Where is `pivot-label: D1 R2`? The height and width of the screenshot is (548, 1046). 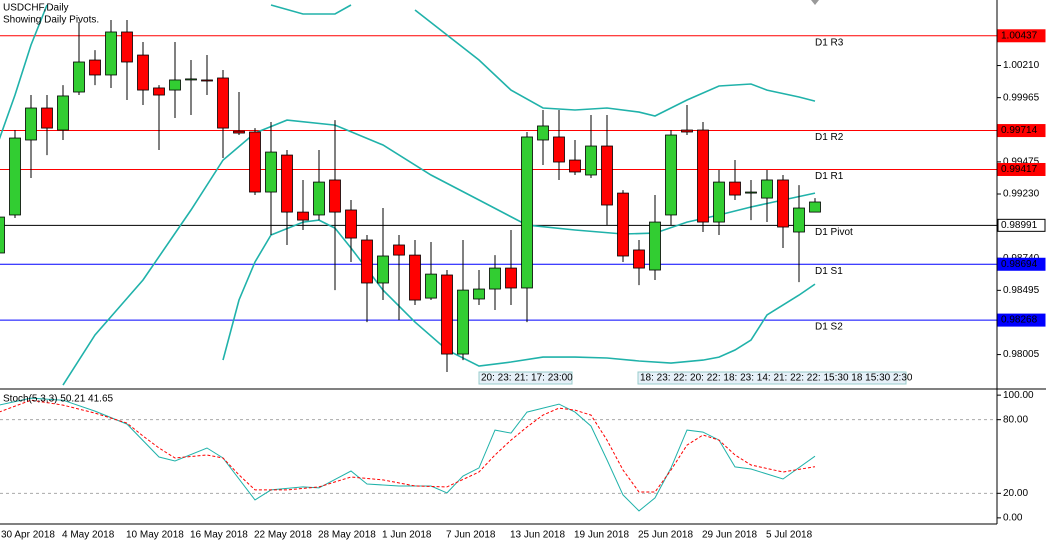
pivot-label: D1 R2 is located at coordinates (829, 137).